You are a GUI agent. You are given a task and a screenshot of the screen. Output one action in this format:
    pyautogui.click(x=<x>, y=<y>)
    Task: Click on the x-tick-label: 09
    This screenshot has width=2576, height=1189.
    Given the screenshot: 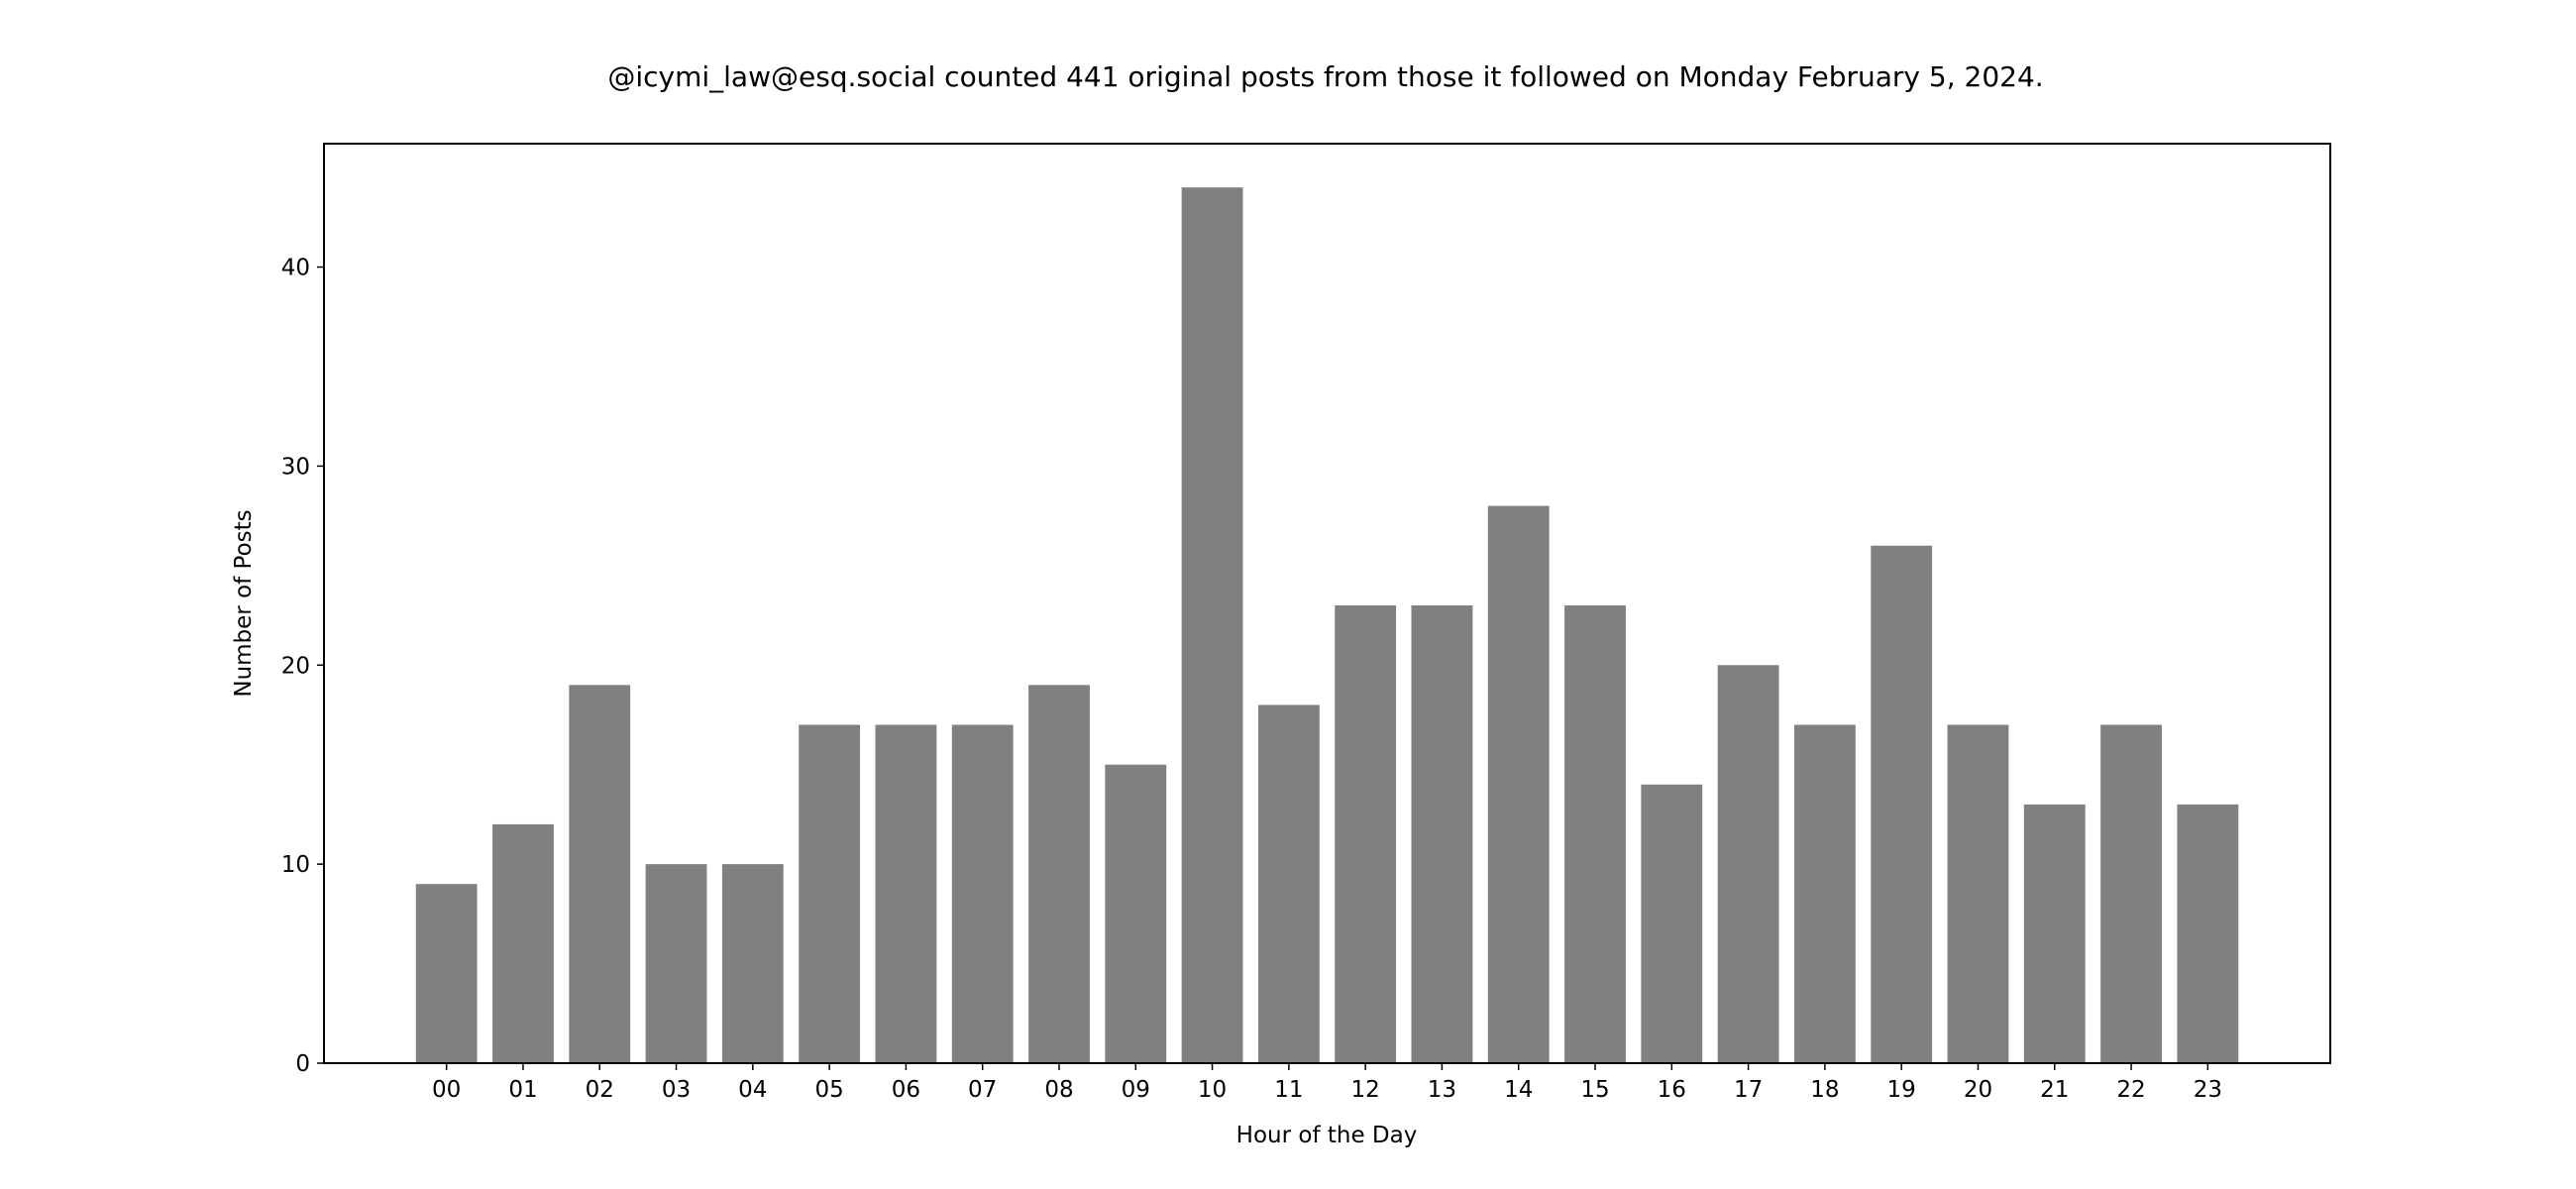 What is the action you would take?
    pyautogui.click(x=1136, y=1090)
    